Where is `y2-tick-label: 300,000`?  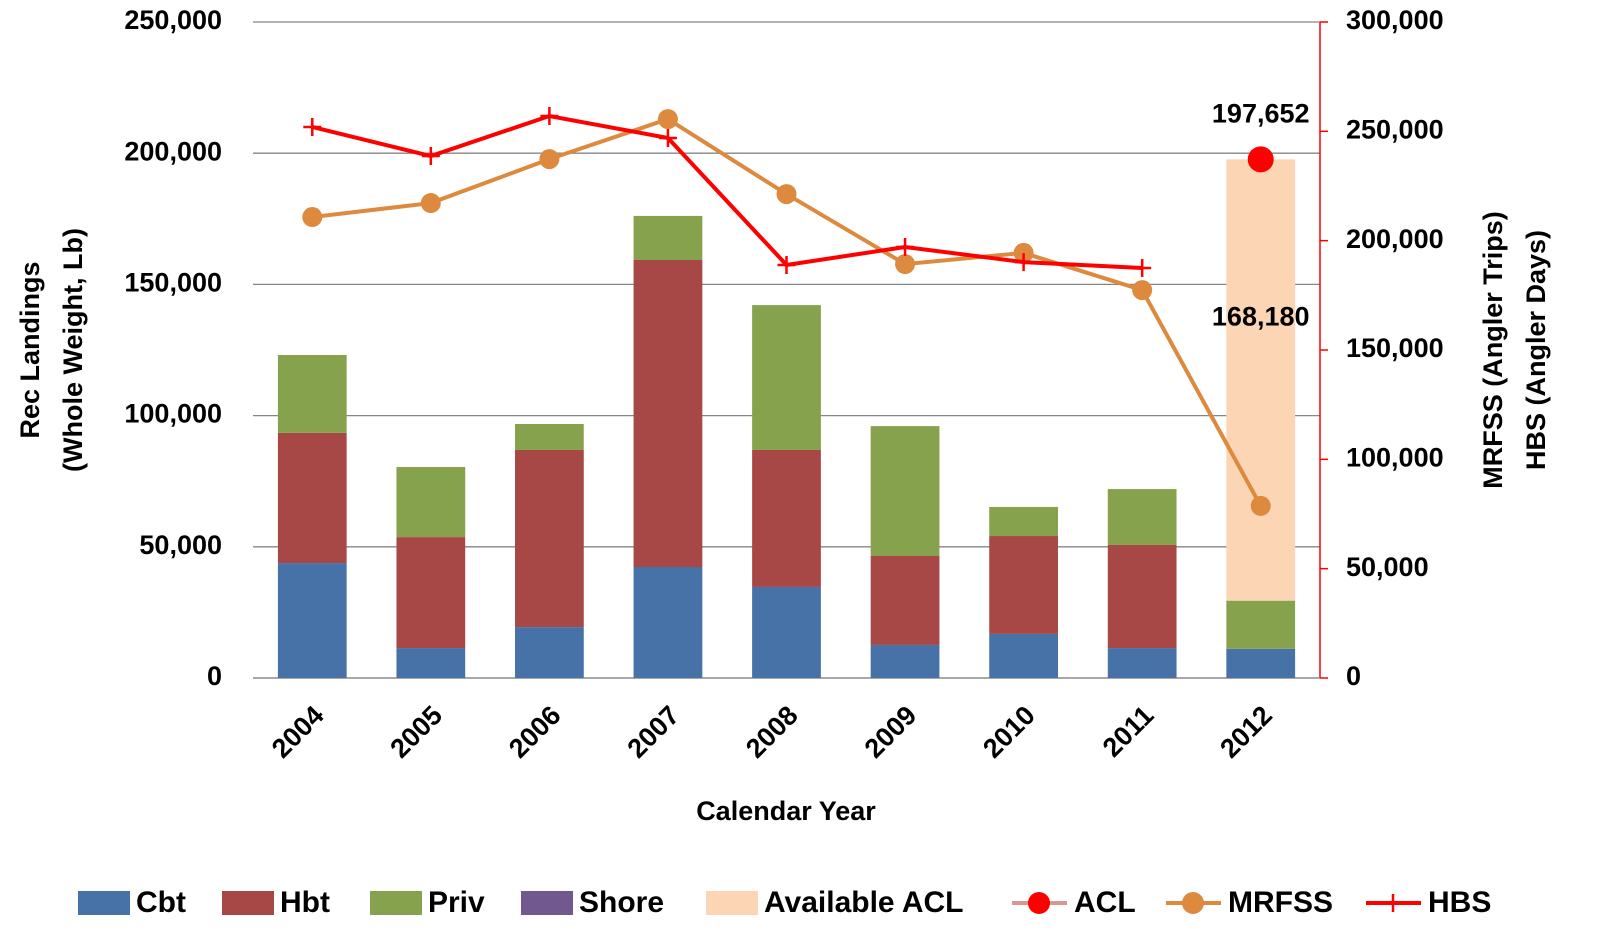 y2-tick-label: 300,000 is located at coordinates (1395, 20).